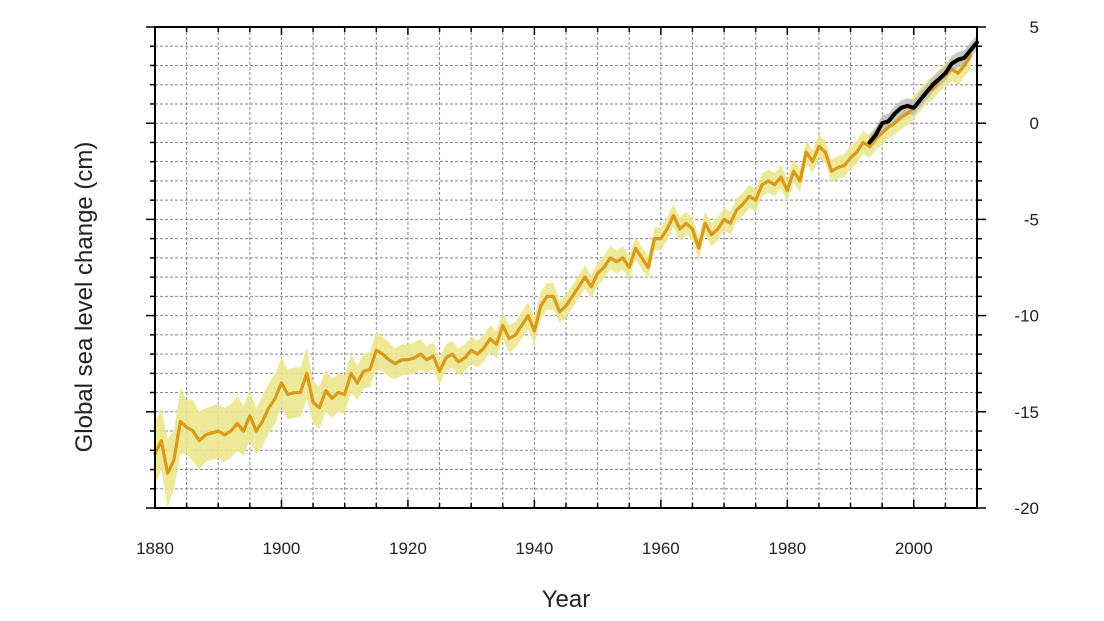 The width and height of the screenshot is (1104, 621). I want to click on y-axis-label: Global sea level change (cm), so click(84, 297).